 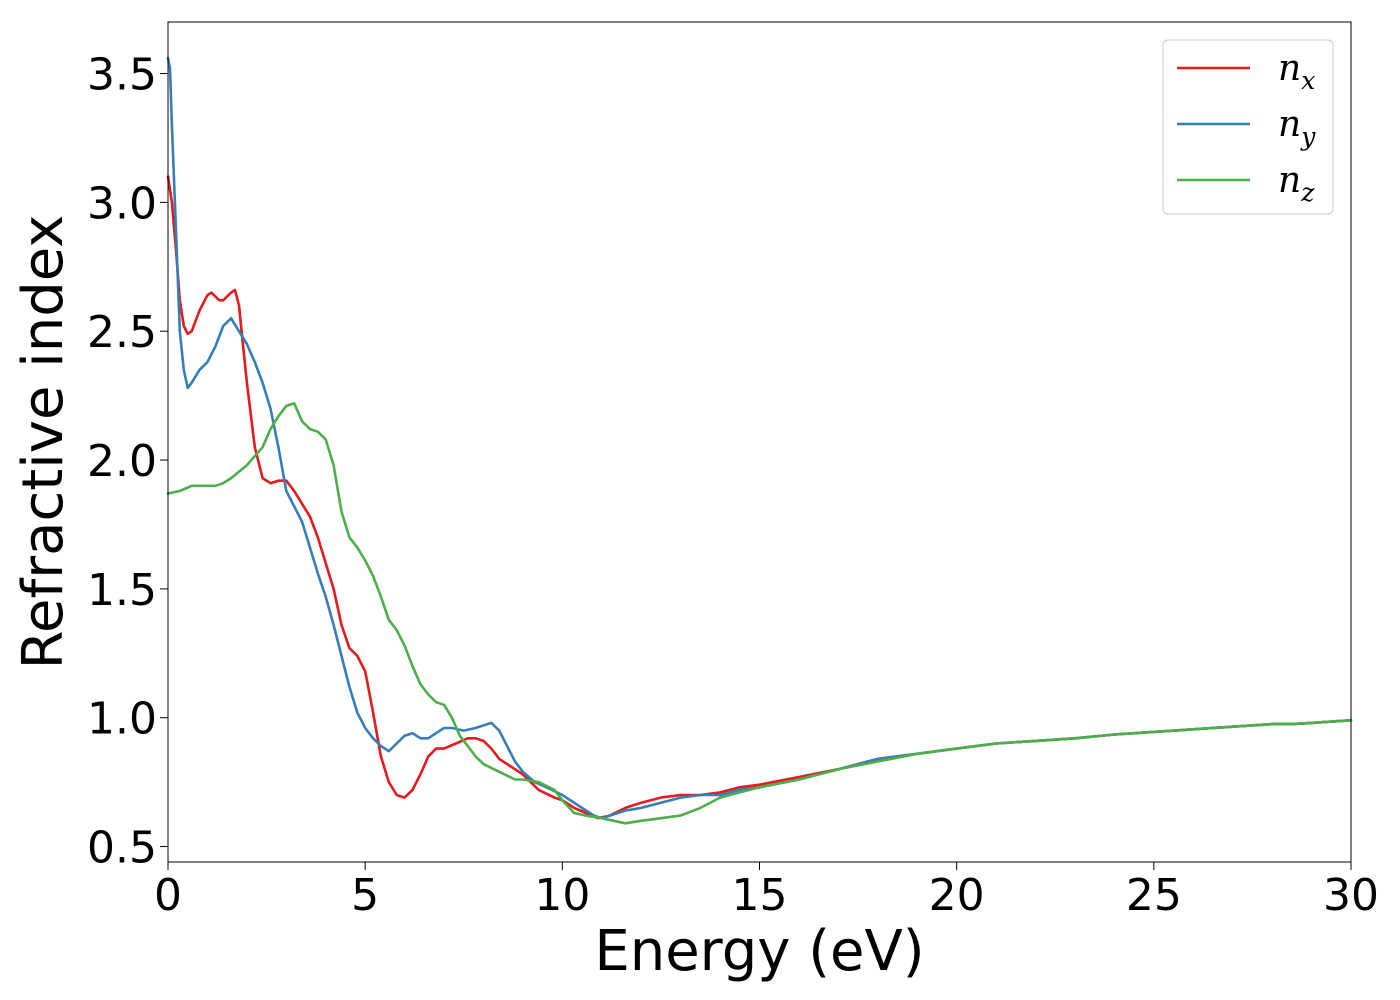 I want to click on legend-label-z: nz, so click(x=1296, y=183).